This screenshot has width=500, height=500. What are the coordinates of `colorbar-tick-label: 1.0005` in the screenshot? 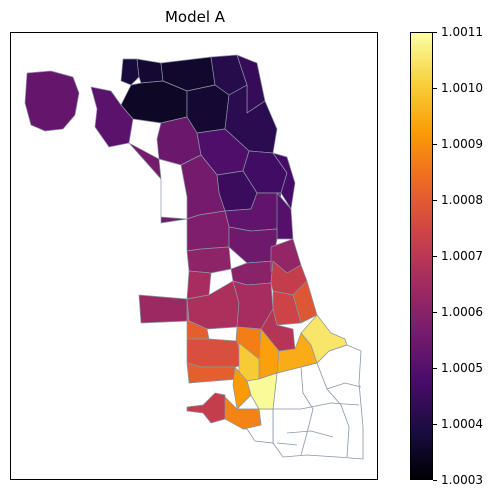 It's located at (458, 368).